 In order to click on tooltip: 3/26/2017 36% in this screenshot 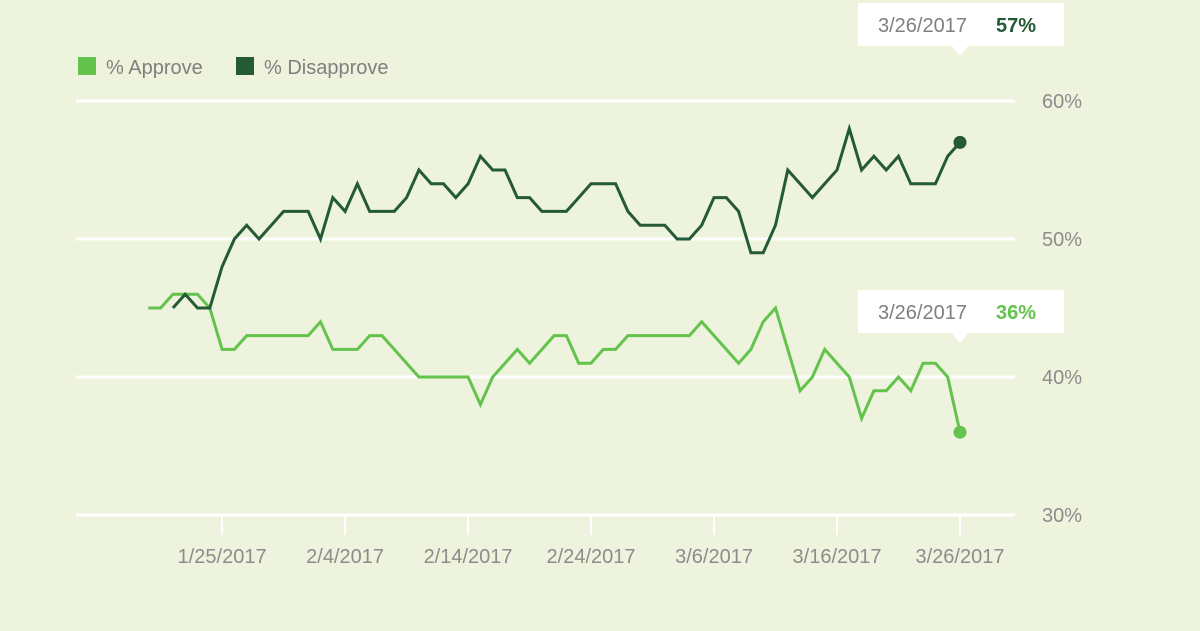, I will do `click(961, 316)`.